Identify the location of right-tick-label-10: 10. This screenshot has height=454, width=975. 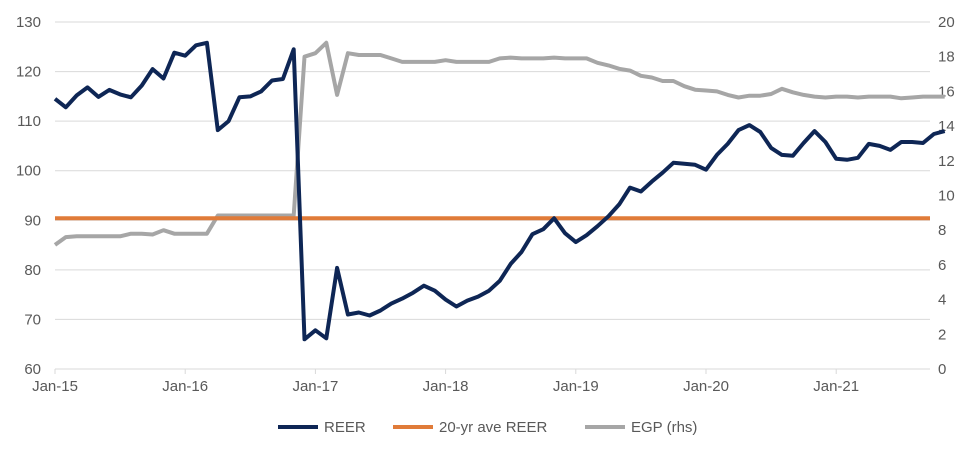
(946, 196).